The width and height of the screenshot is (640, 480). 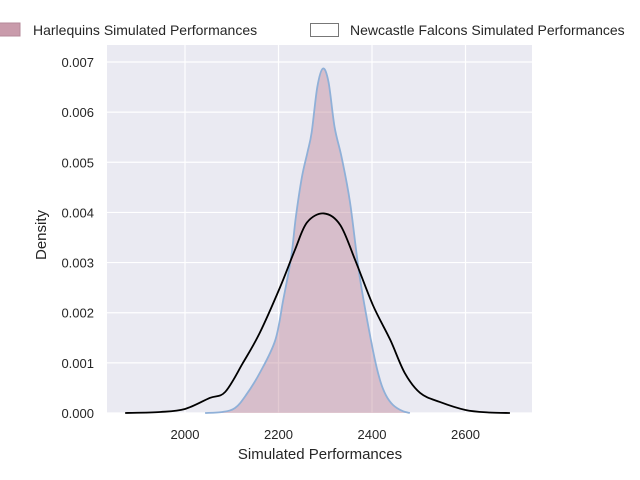 I want to click on y-tick-label: 0.006, so click(x=77, y=112).